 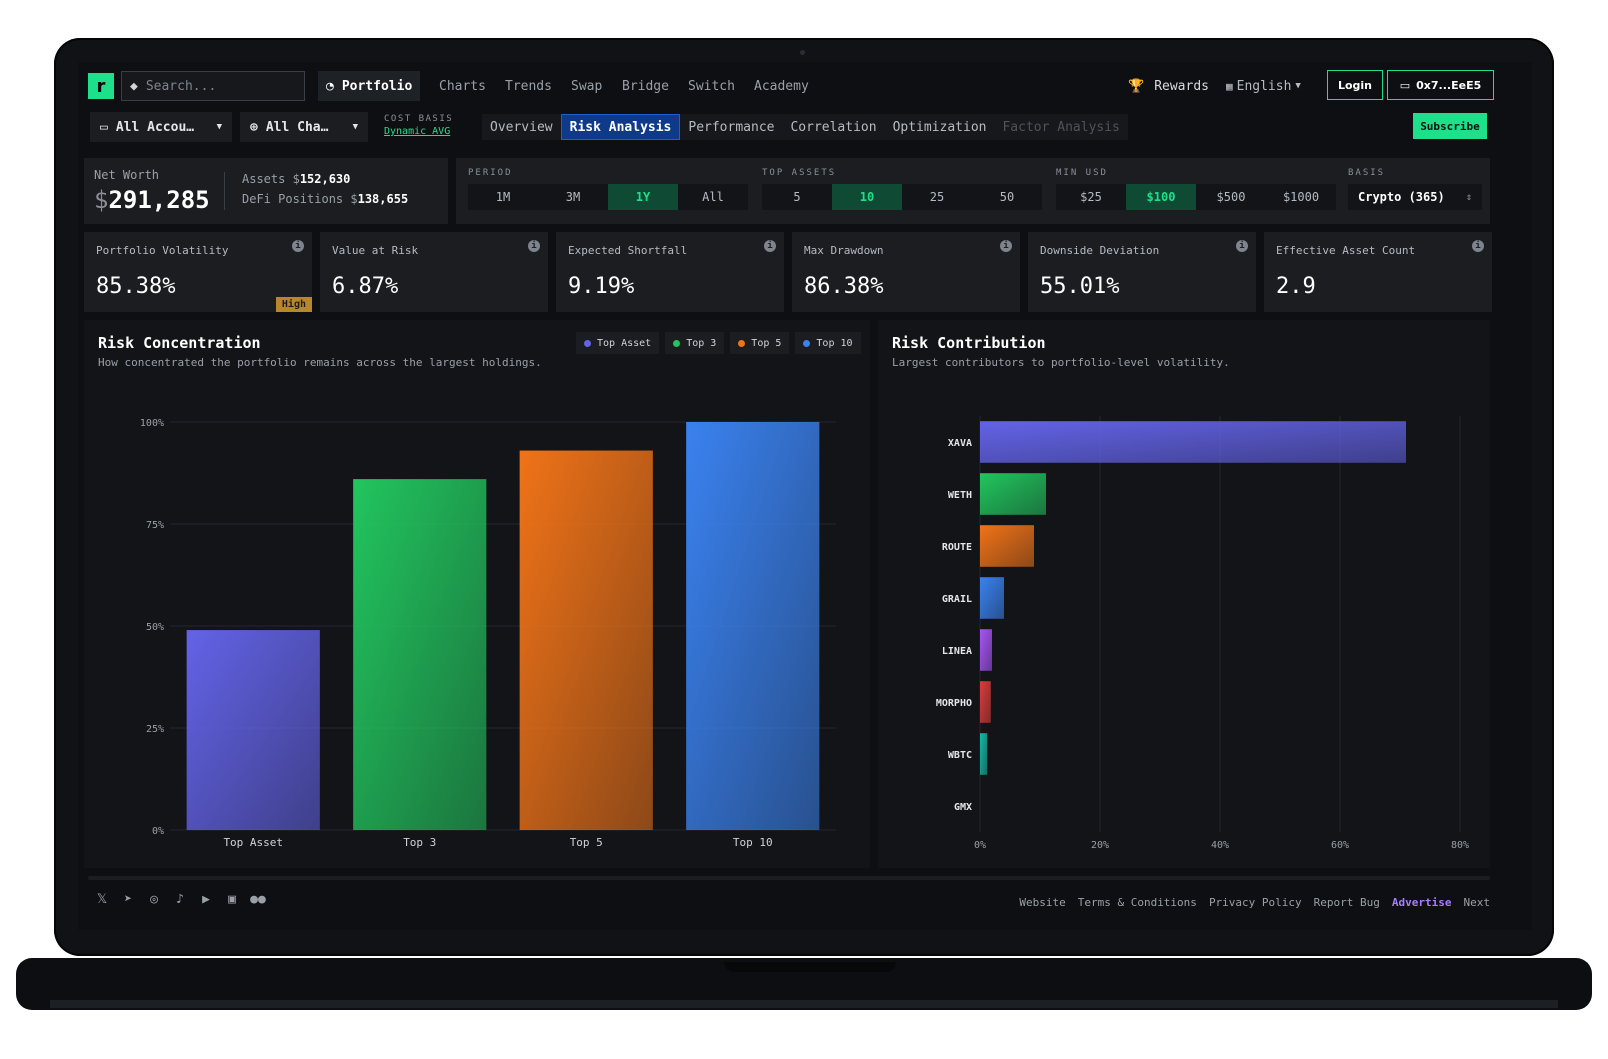 What do you see at coordinates (939, 127) in the screenshot?
I see `tab-optimization: Optimization` at bounding box center [939, 127].